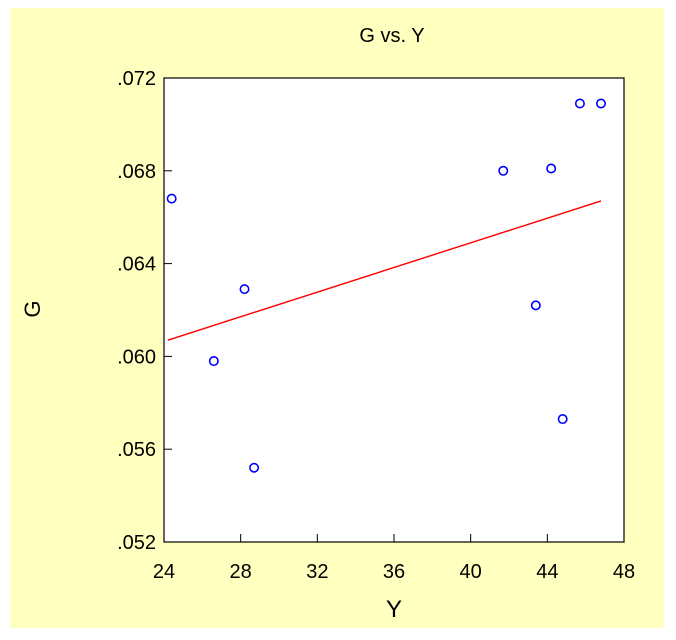 The width and height of the screenshot is (676, 640). I want to click on x-tick-label: 40, so click(471, 572).